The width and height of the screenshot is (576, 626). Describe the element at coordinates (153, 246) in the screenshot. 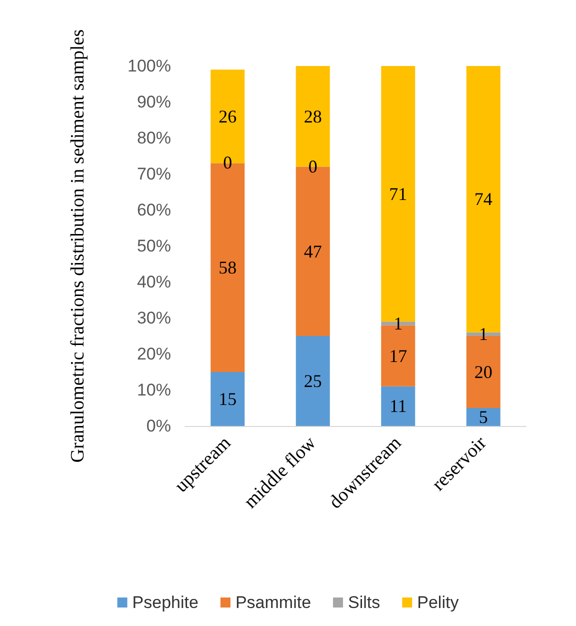

I see `y-tick-label: 50%` at that location.